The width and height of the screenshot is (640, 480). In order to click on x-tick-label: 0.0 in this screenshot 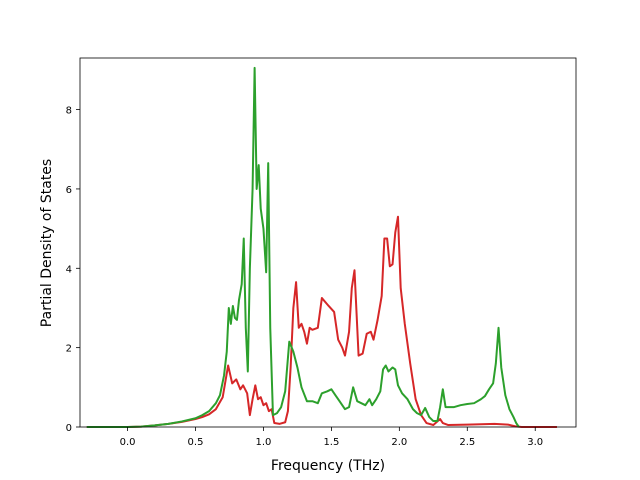, I will do `click(128, 442)`.